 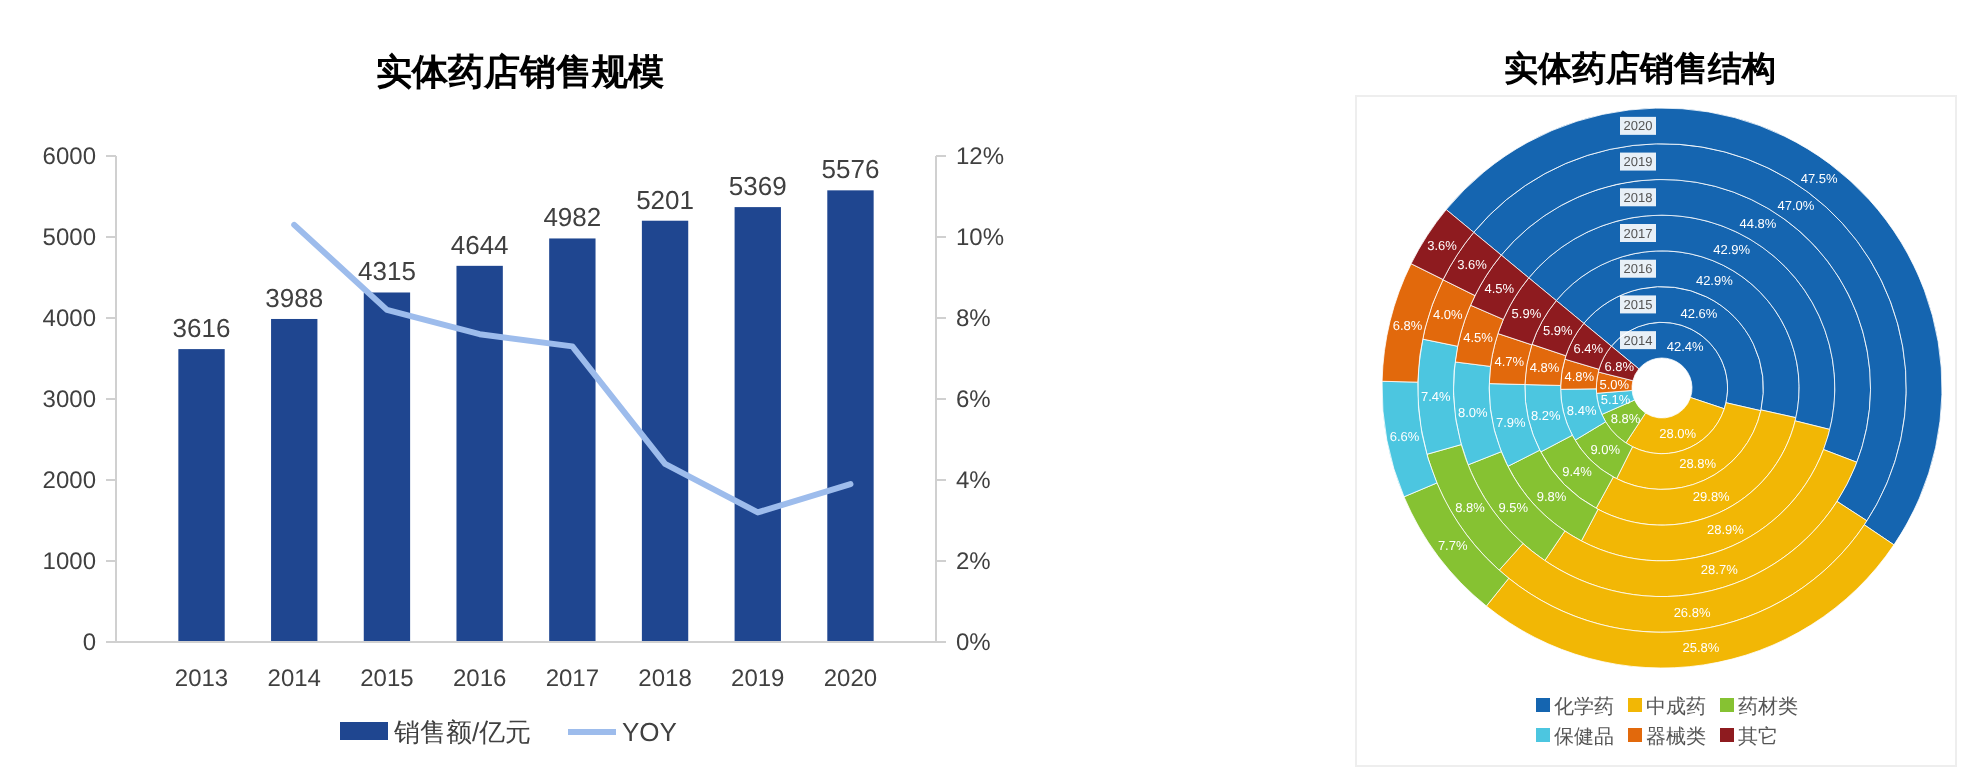 What do you see at coordinates (69, 561) in the screenshot?
I see `y-tick-label: 1000` at bounding box center [69, 561].